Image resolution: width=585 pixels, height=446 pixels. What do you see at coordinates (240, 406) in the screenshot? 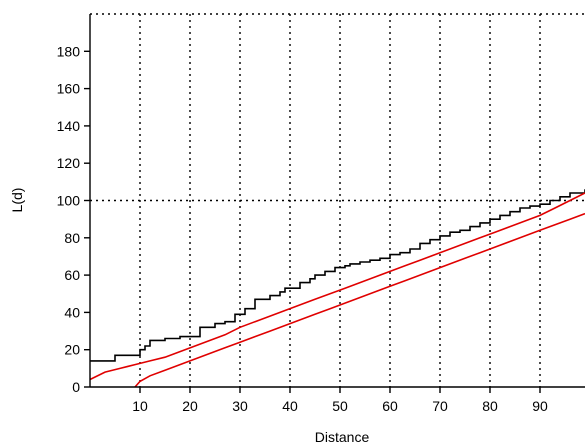
I see `x-tick-label: 30` at bounding box center [240, 406].